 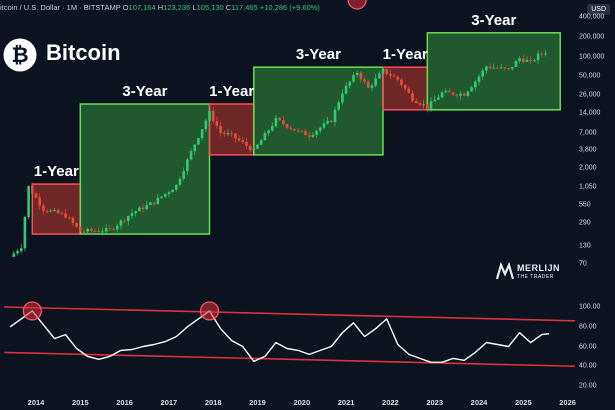 I want to click on year-tick-2026: 2026, so click(x=567, y=402).